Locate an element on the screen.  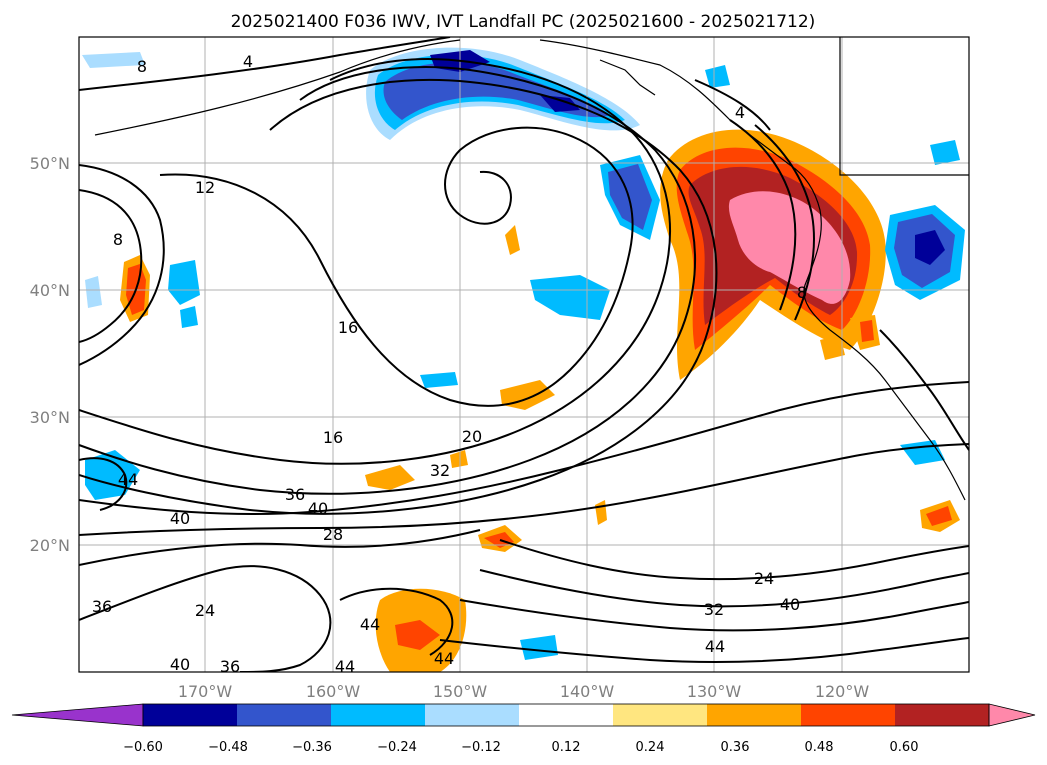
lon-label: 170°W is located at coordinates (205, 691).